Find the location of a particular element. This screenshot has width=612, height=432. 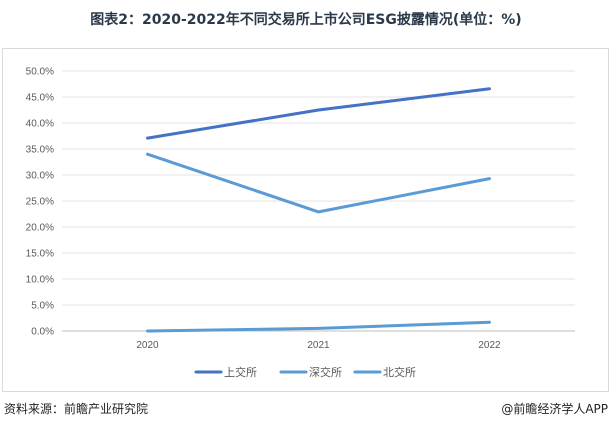

y-tick-label: 50.0% is located at coordinates (40, 72).